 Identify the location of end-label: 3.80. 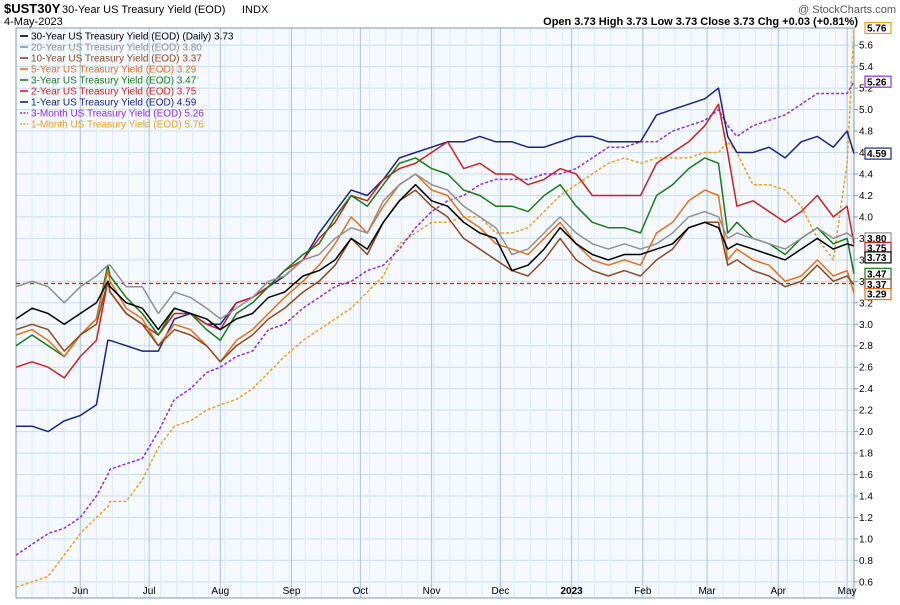
(877, 239).